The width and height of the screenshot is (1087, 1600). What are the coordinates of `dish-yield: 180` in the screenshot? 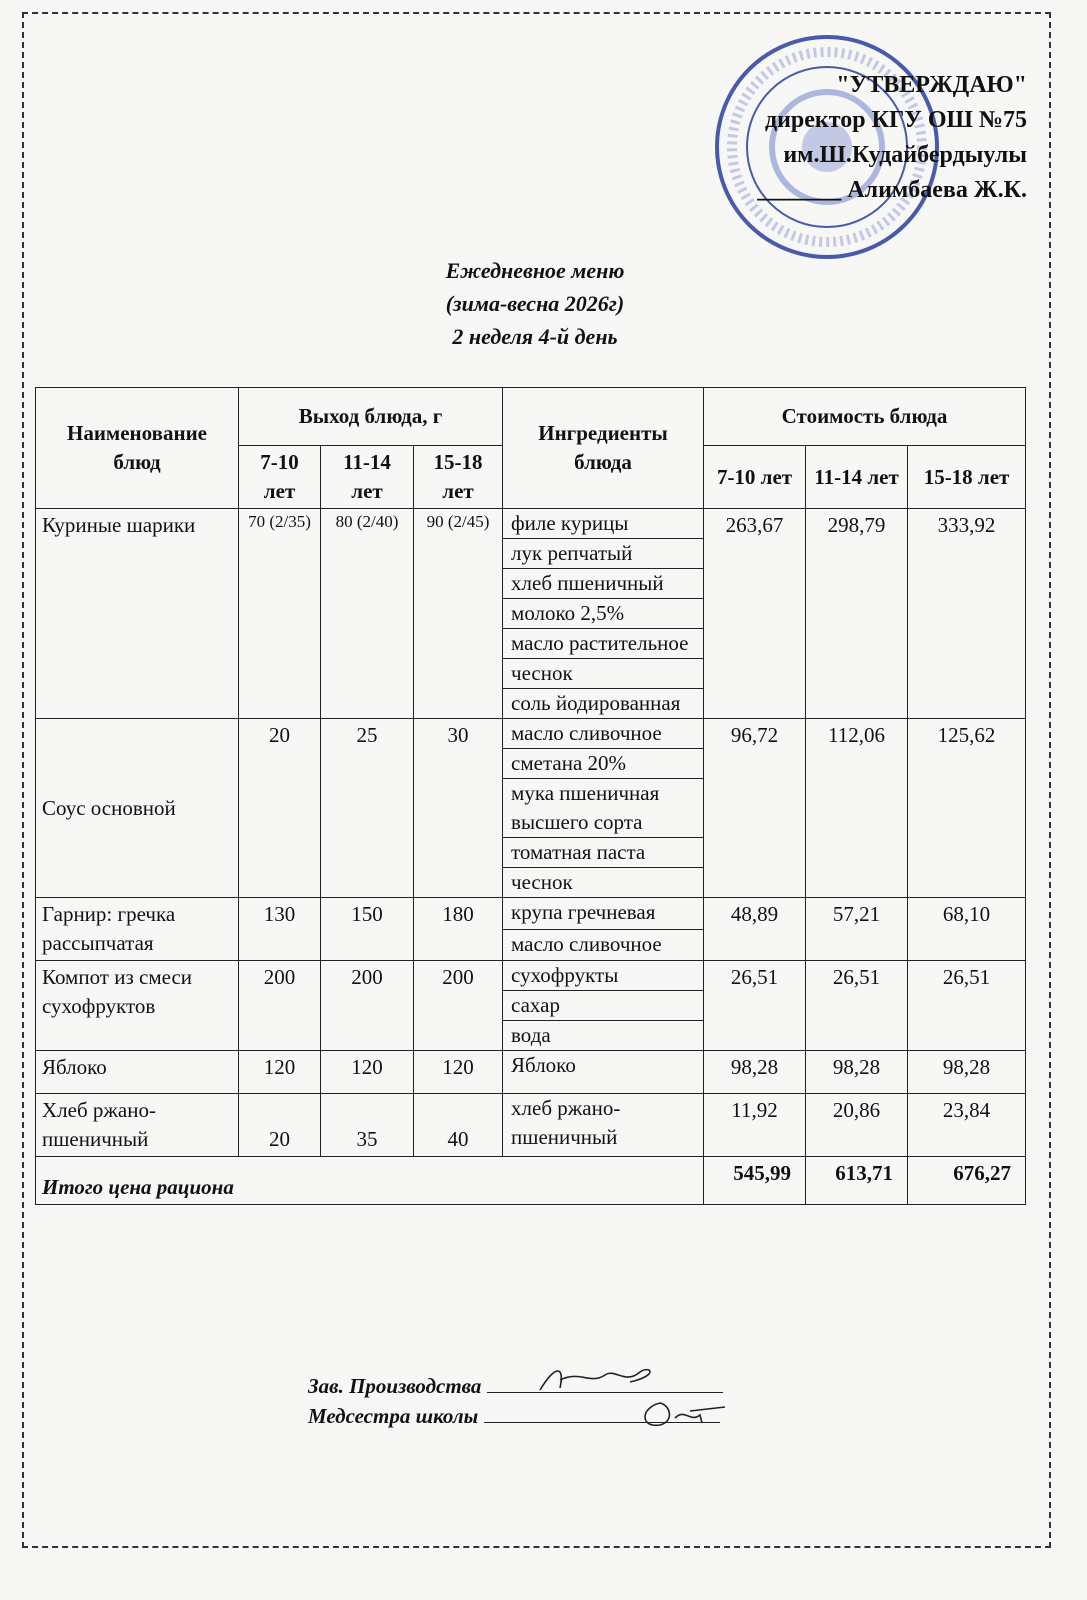 It's located at (458, 929).